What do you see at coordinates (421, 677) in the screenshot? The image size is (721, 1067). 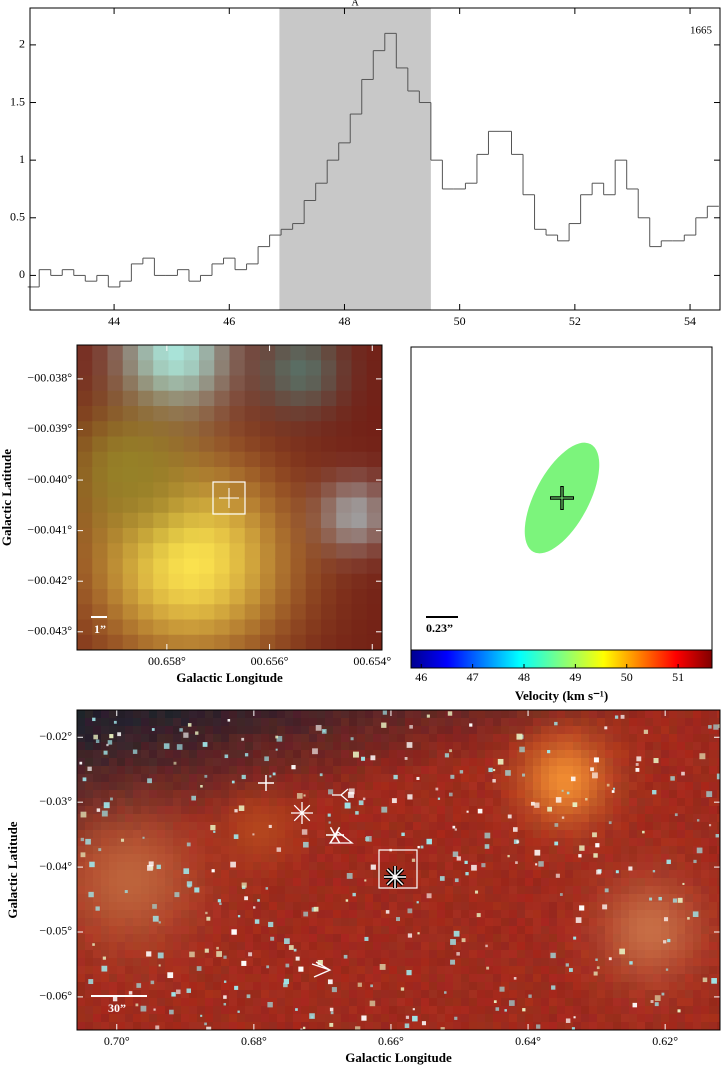 I see `colorbar-tick-label: 46` at bounding box center [421, 677].